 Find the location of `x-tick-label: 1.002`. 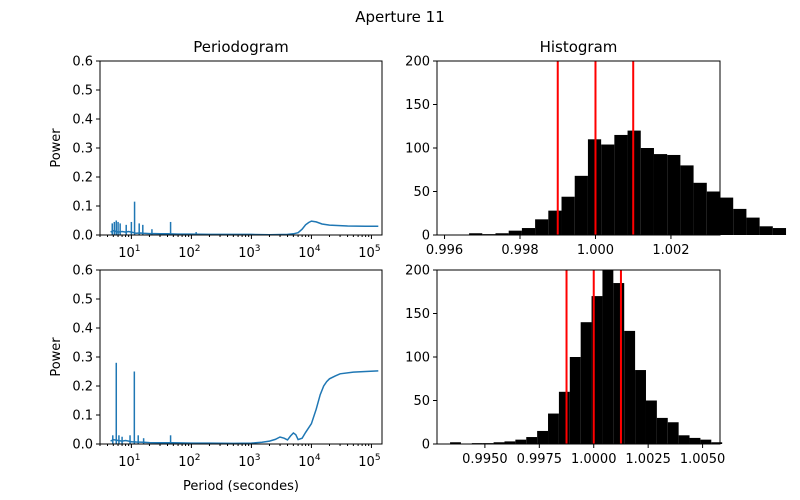

x-tick-label: 1.002 is located at coordinates (670, 250).